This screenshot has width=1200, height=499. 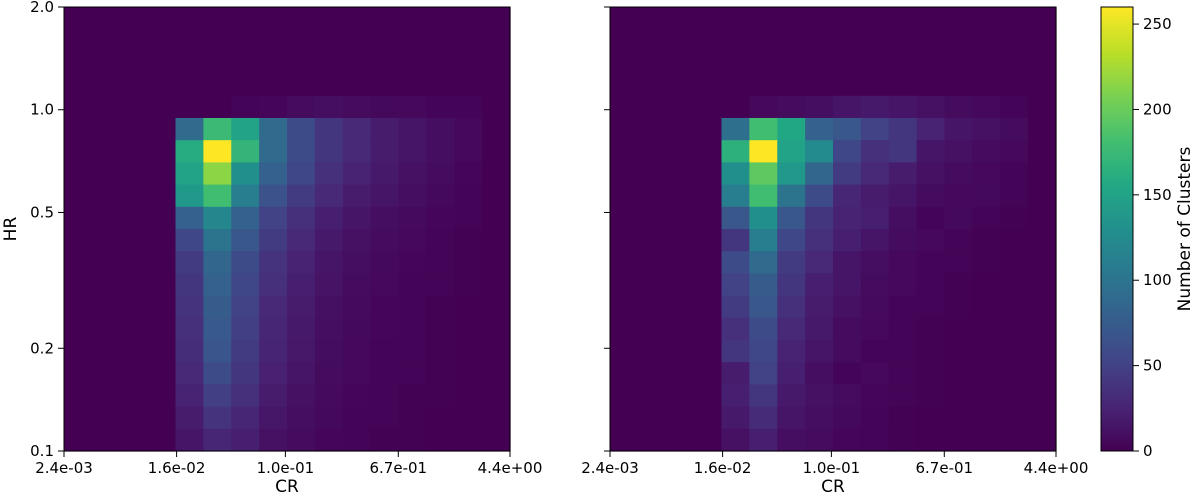 What do you see at coordinates (1147, 233) in the screenshot?
I see `colorbar: 0 50 100 150 200 250 Number of Clusters` at bounding box center [1147, 233].